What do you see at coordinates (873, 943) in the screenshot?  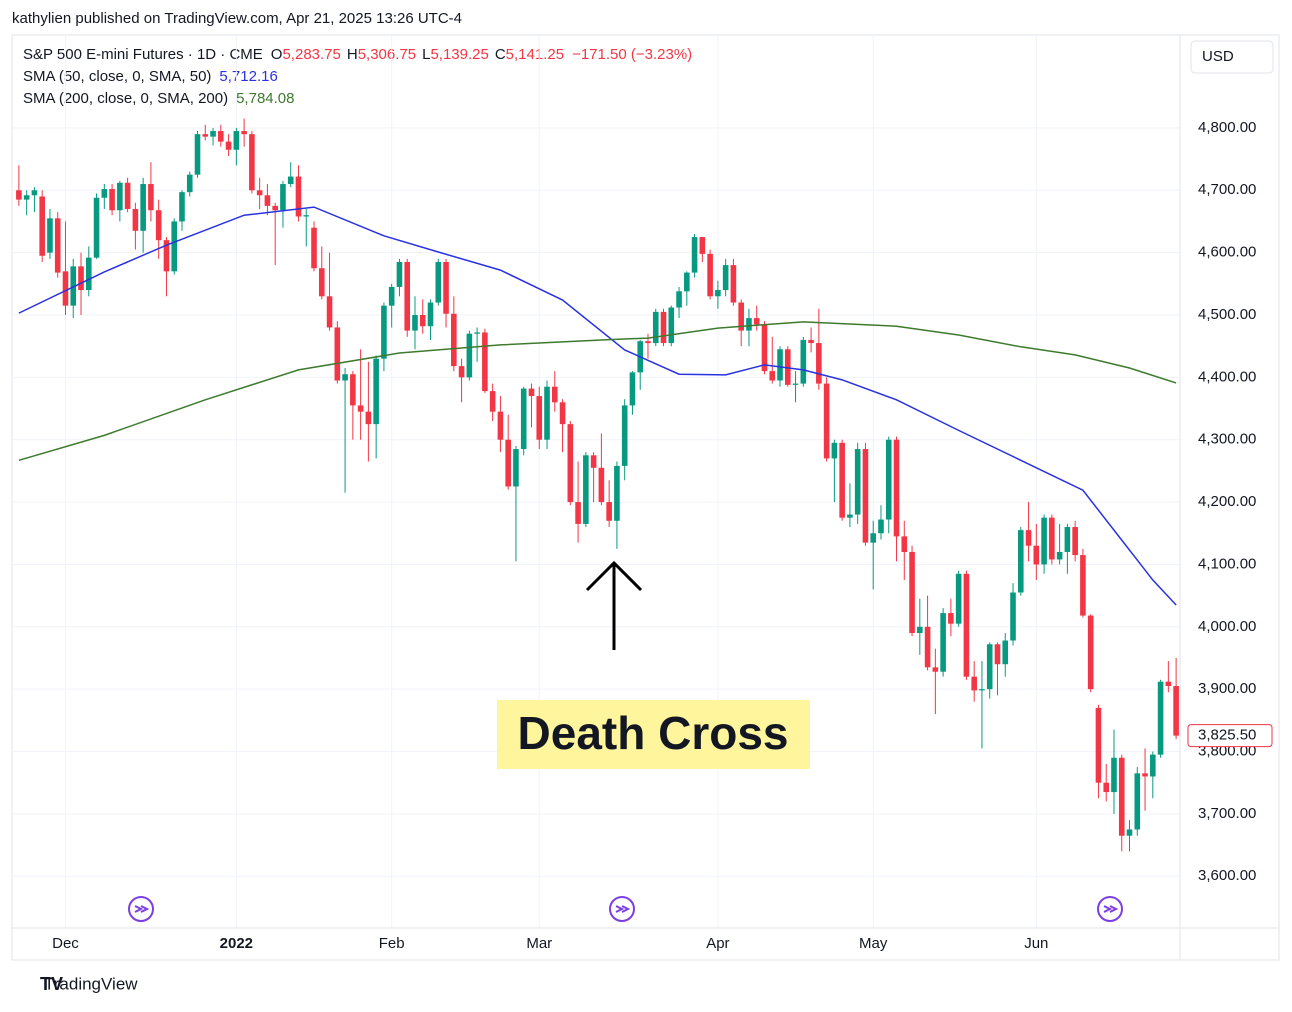 I see `x-tick-label: May` at bounding box center [873, 943].